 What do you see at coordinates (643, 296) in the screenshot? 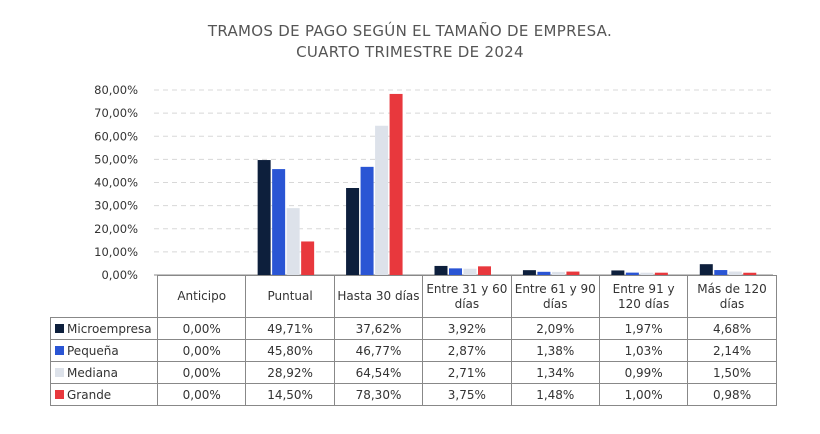
I see `category-label: Entre 91 y 120 días` at bounding box center [643, 296].